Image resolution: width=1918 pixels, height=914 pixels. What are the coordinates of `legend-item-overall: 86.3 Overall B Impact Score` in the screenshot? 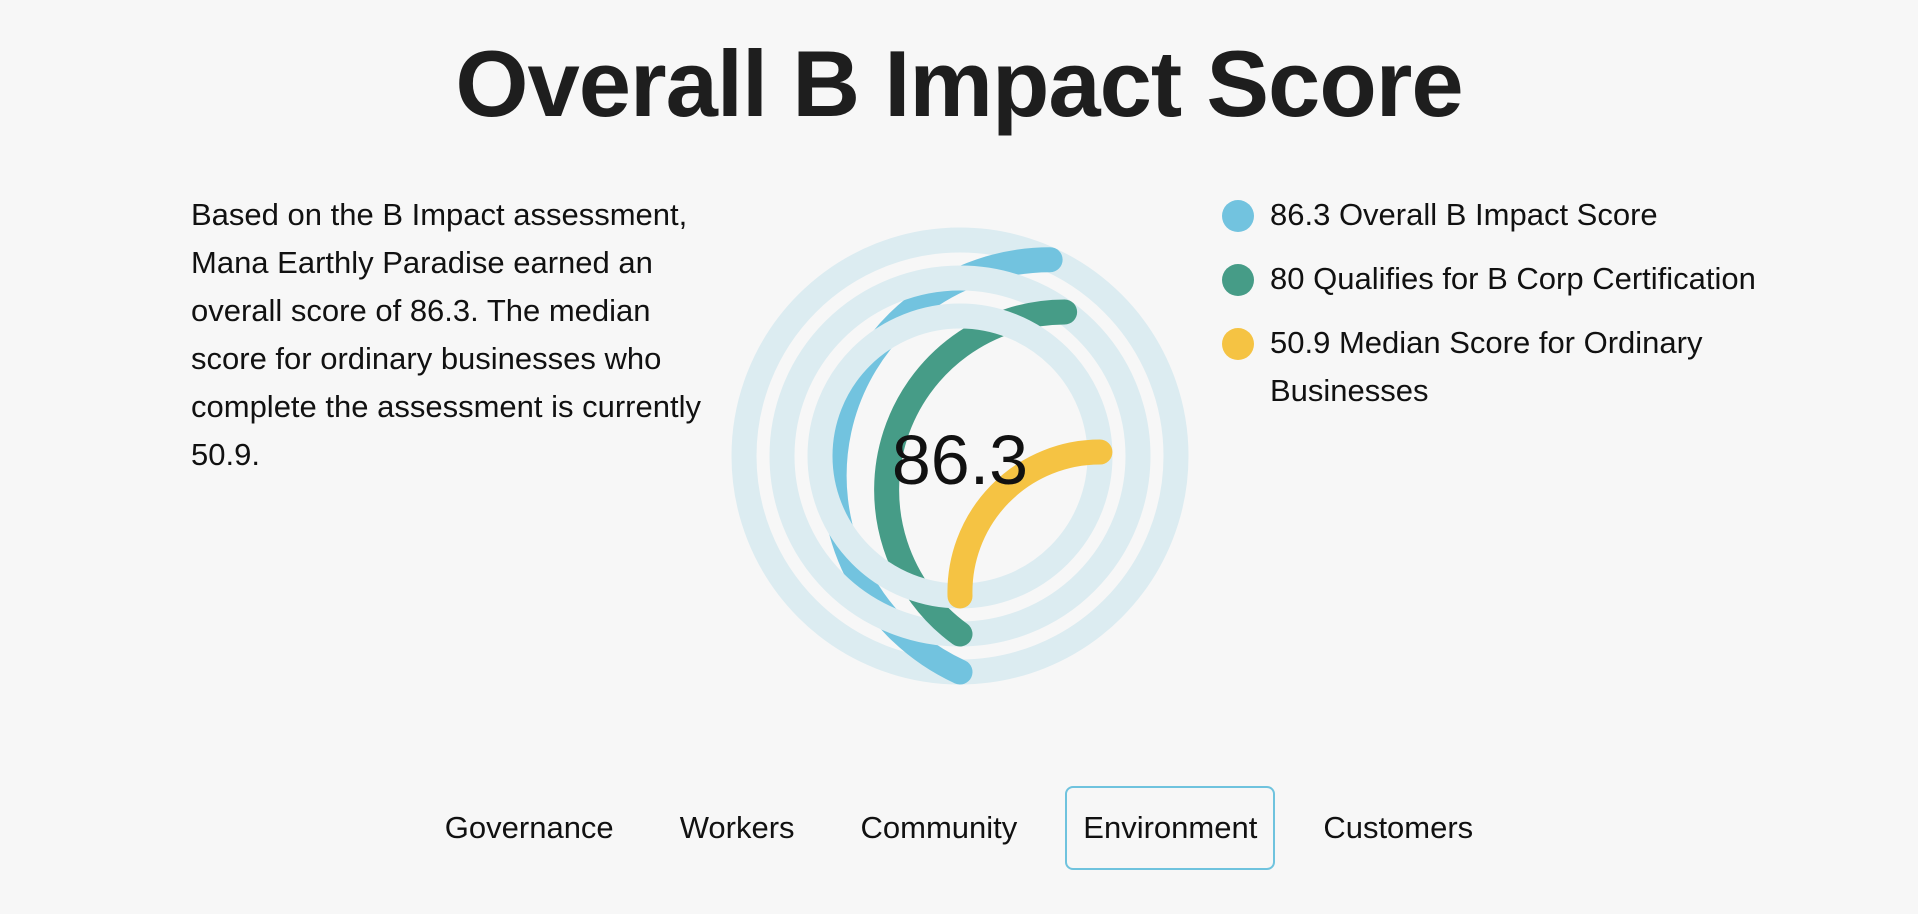 It's located at (1502, 215).